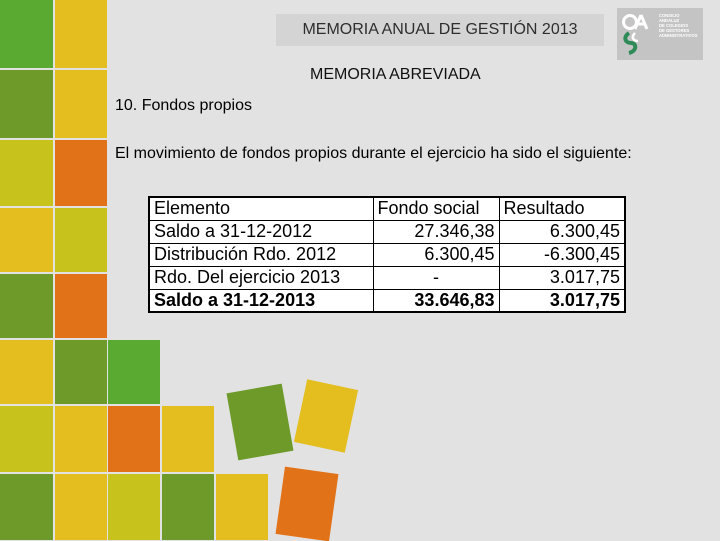  I want to click on column-header: Resultado, so click(562, 208).